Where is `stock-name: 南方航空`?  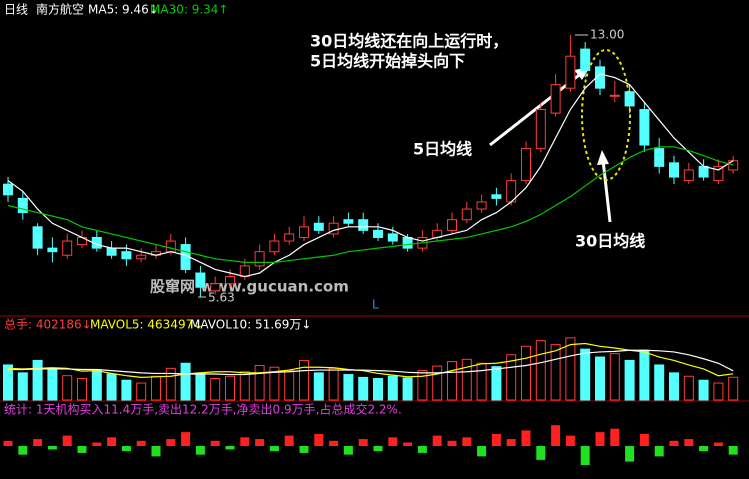
stock-name: 南方航空 is located at coordinates (60, 9).